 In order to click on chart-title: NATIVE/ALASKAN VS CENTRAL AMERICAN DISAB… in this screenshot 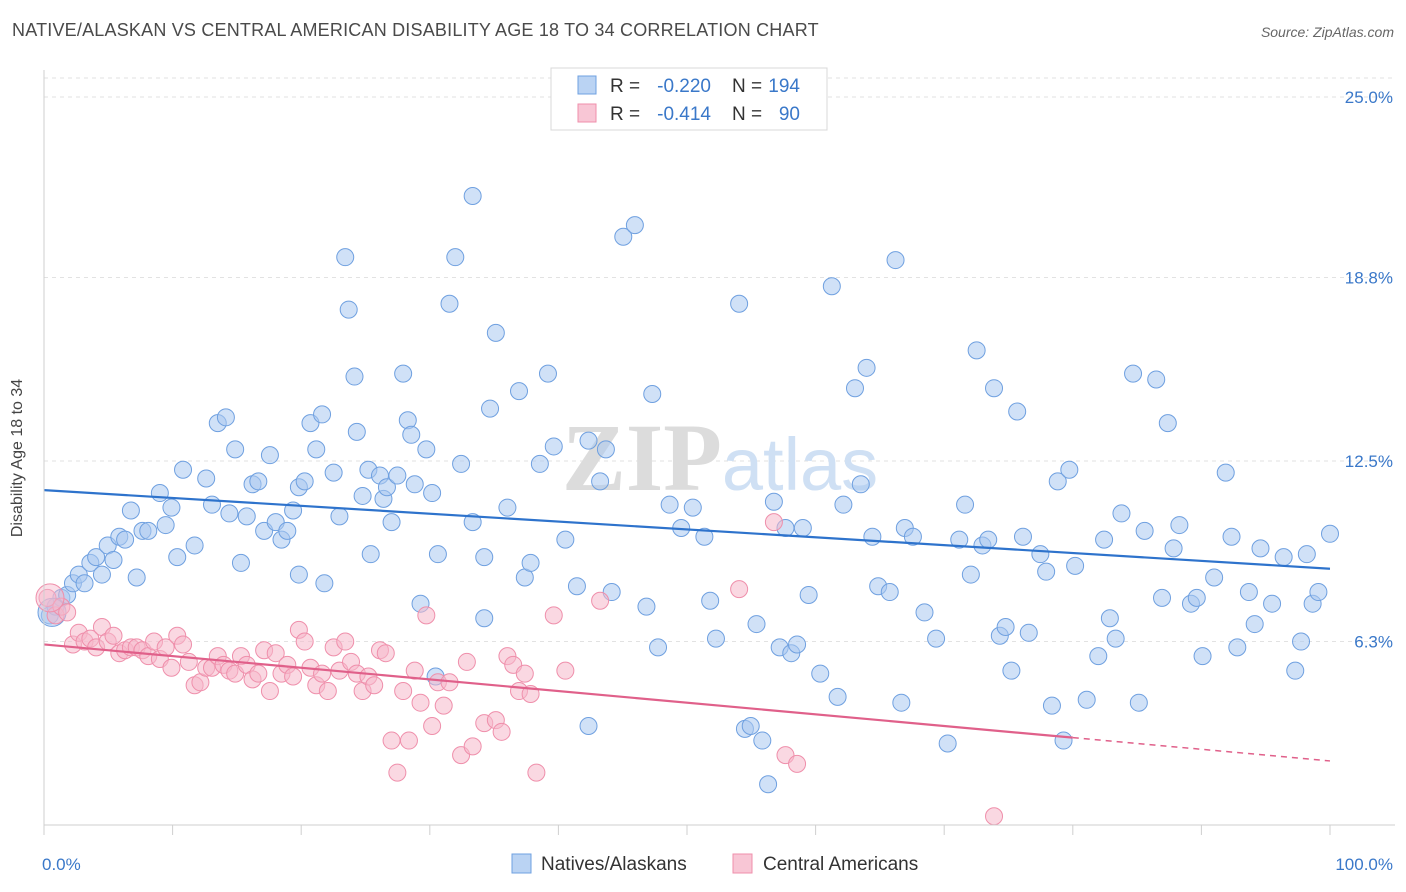, I will do `click(415, 30)`.